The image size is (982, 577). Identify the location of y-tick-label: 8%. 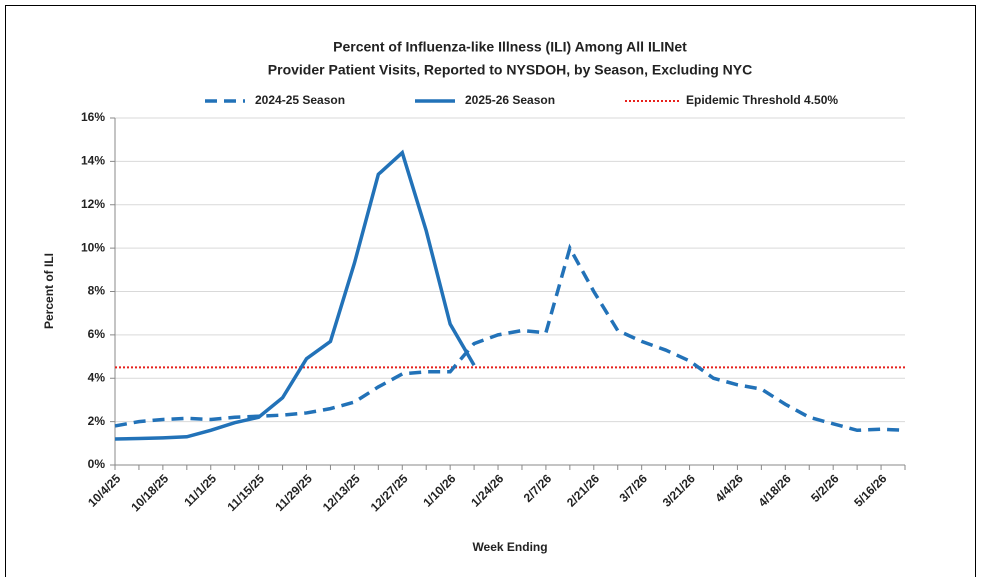
(97, 291).